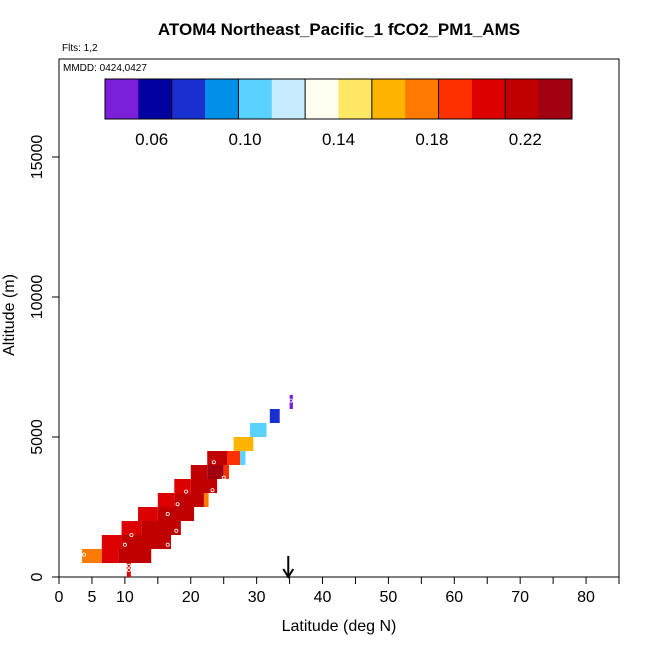 The height and width of the screenshot is (650, 650). I want to click on colorbar-tick-label: 0.14, so click(338, 139).